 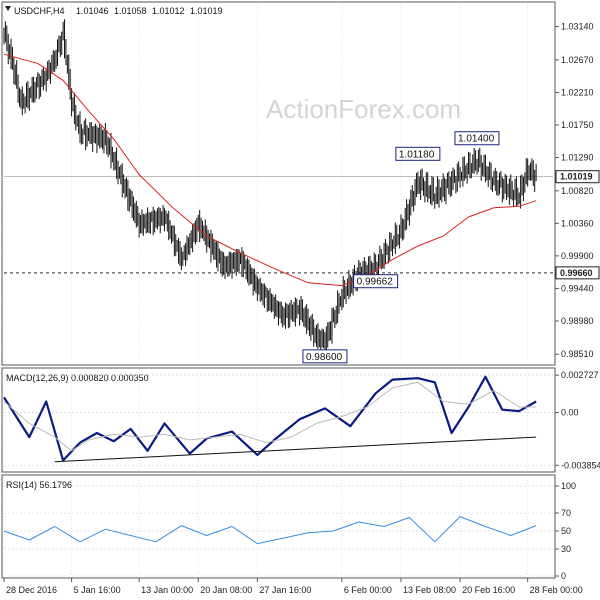 What do you see at coordinates (31, 590) in the screenshot?
I see `x-tick-label: 28 Dec 2016` at bounding box center [31, 590].